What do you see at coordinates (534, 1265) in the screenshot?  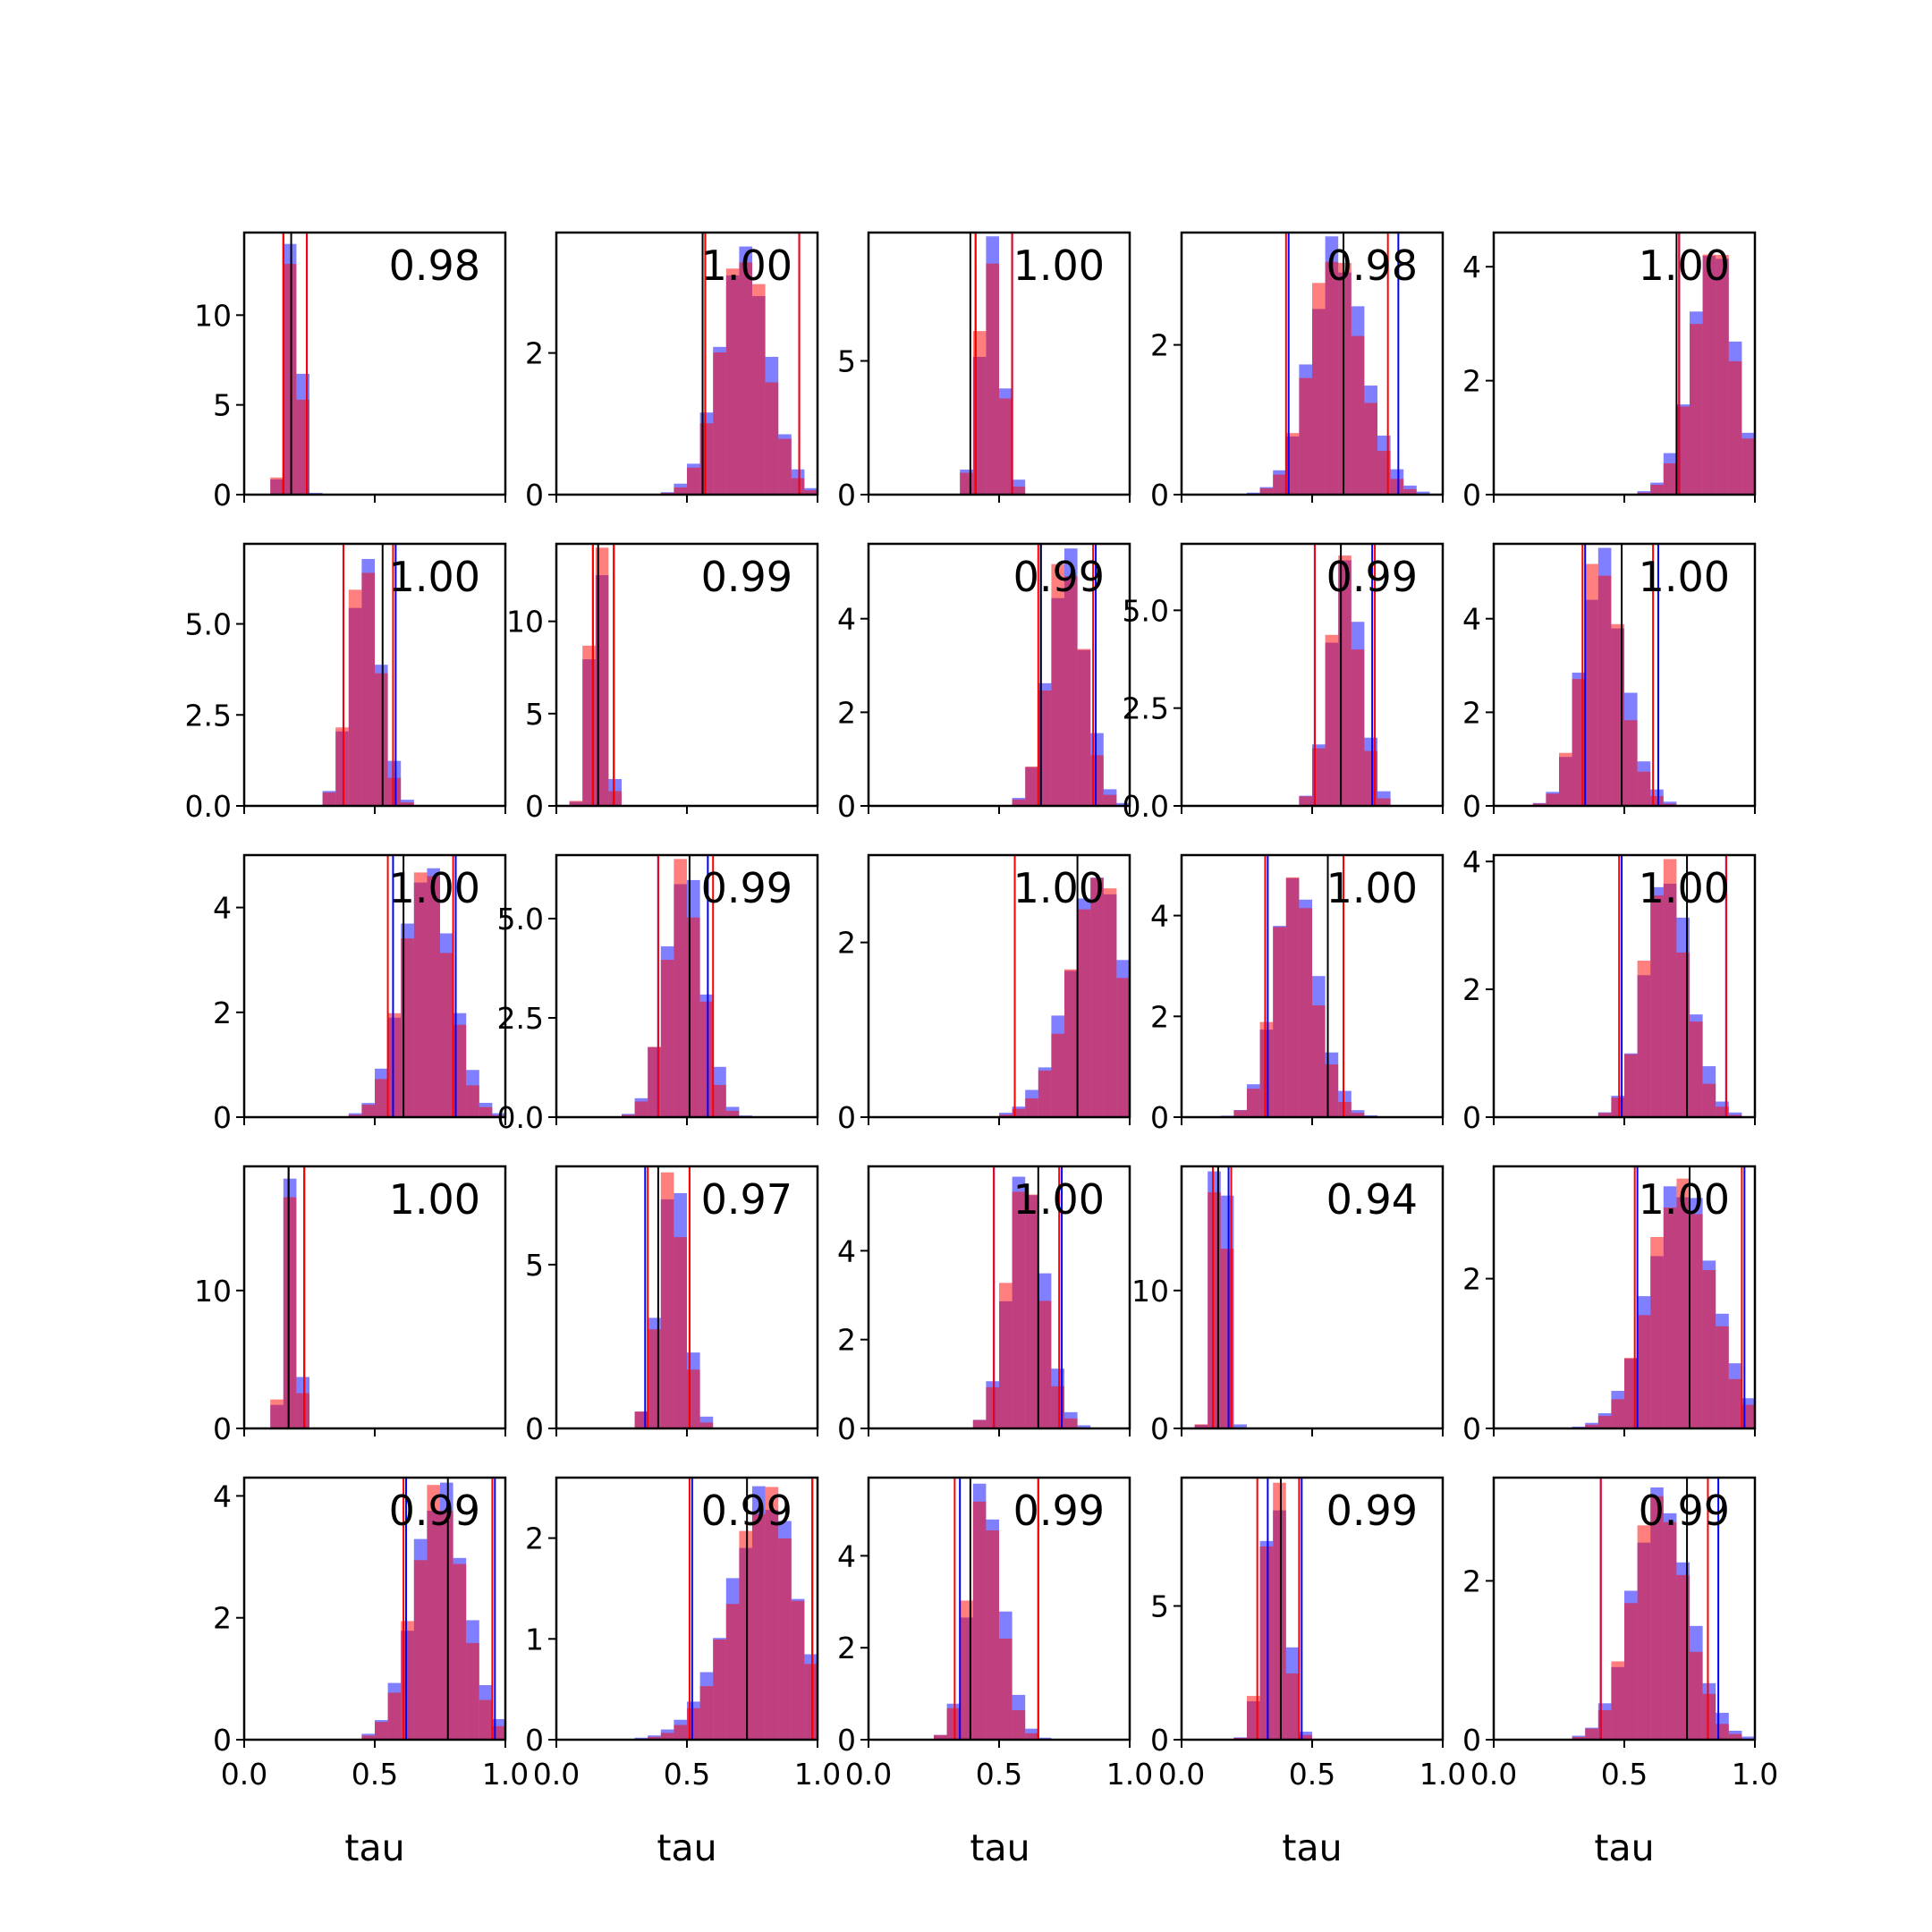 I see `y-tick-label: 5` at bounding box center [534, 1265].